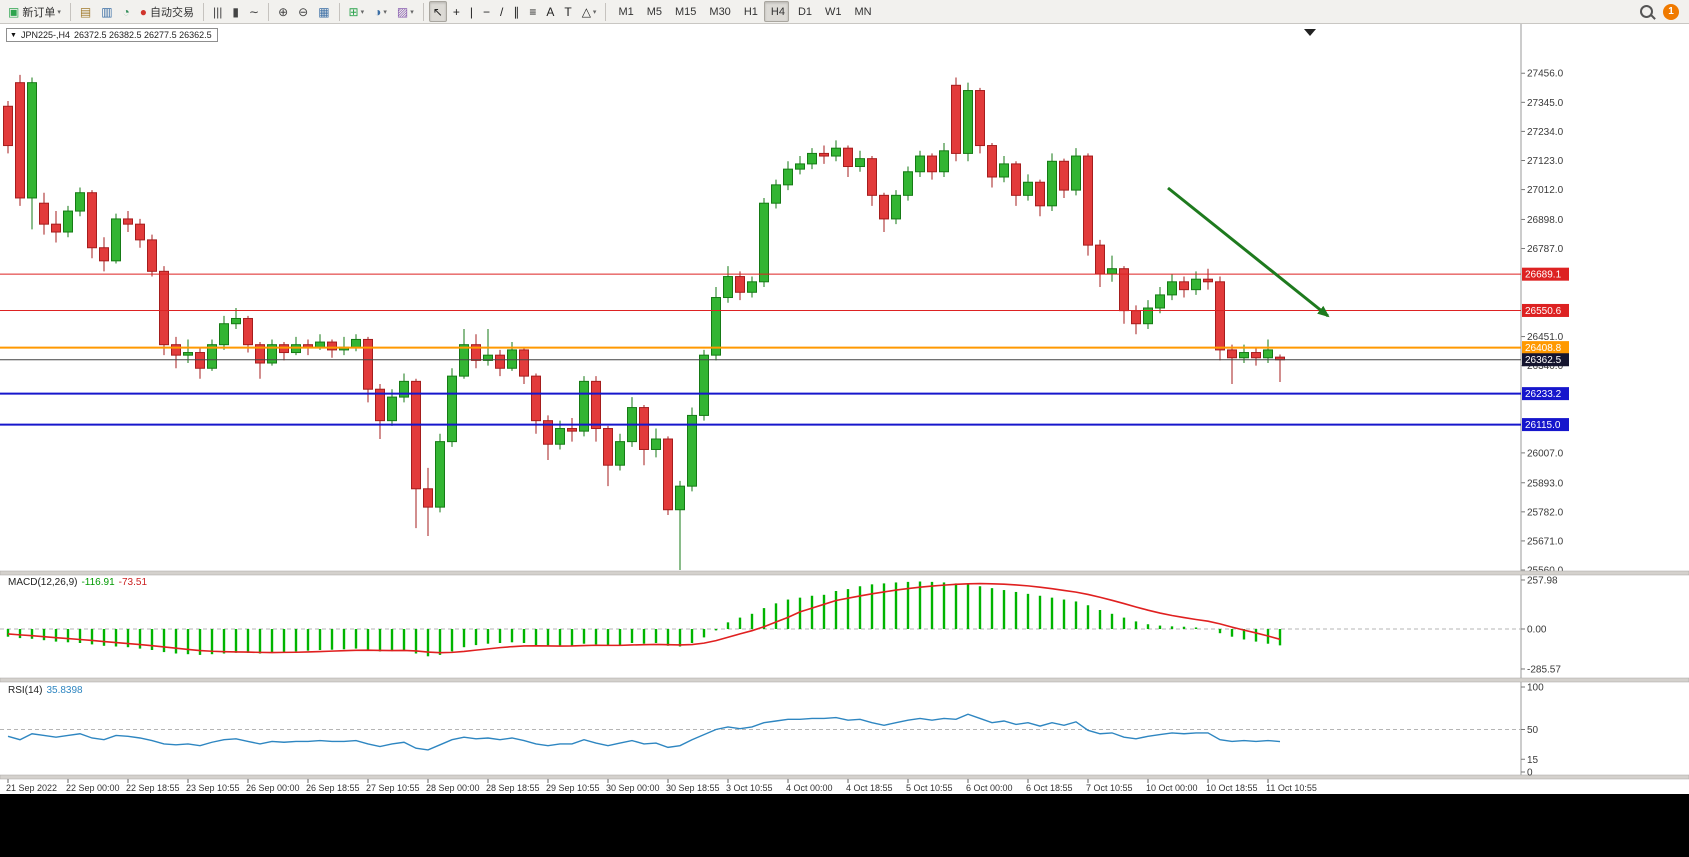 The image size is (1689, 857). What do you see at coordinates (1545, 541) in the screenshot?
I see `price-tick-label: 25671.0` at bounding box center [1545, 541].